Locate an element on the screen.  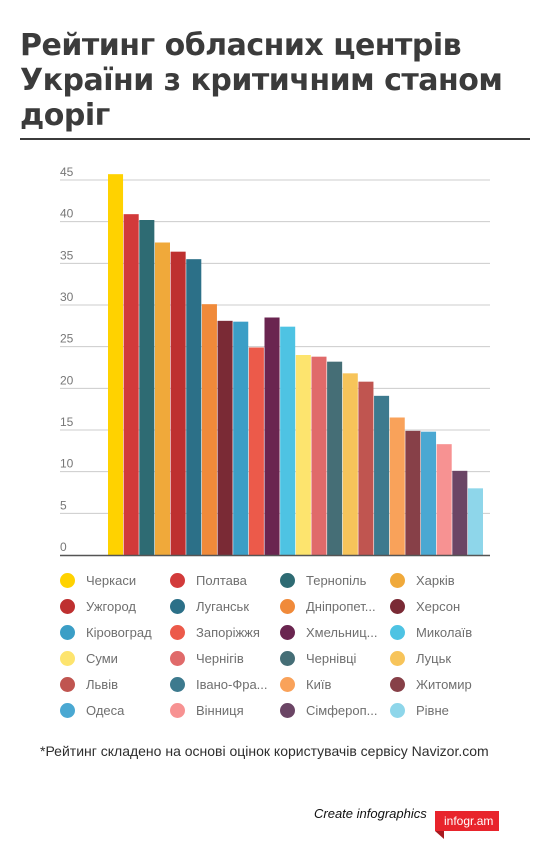
legend-label: Одеса is located at coordinates (105, 710).